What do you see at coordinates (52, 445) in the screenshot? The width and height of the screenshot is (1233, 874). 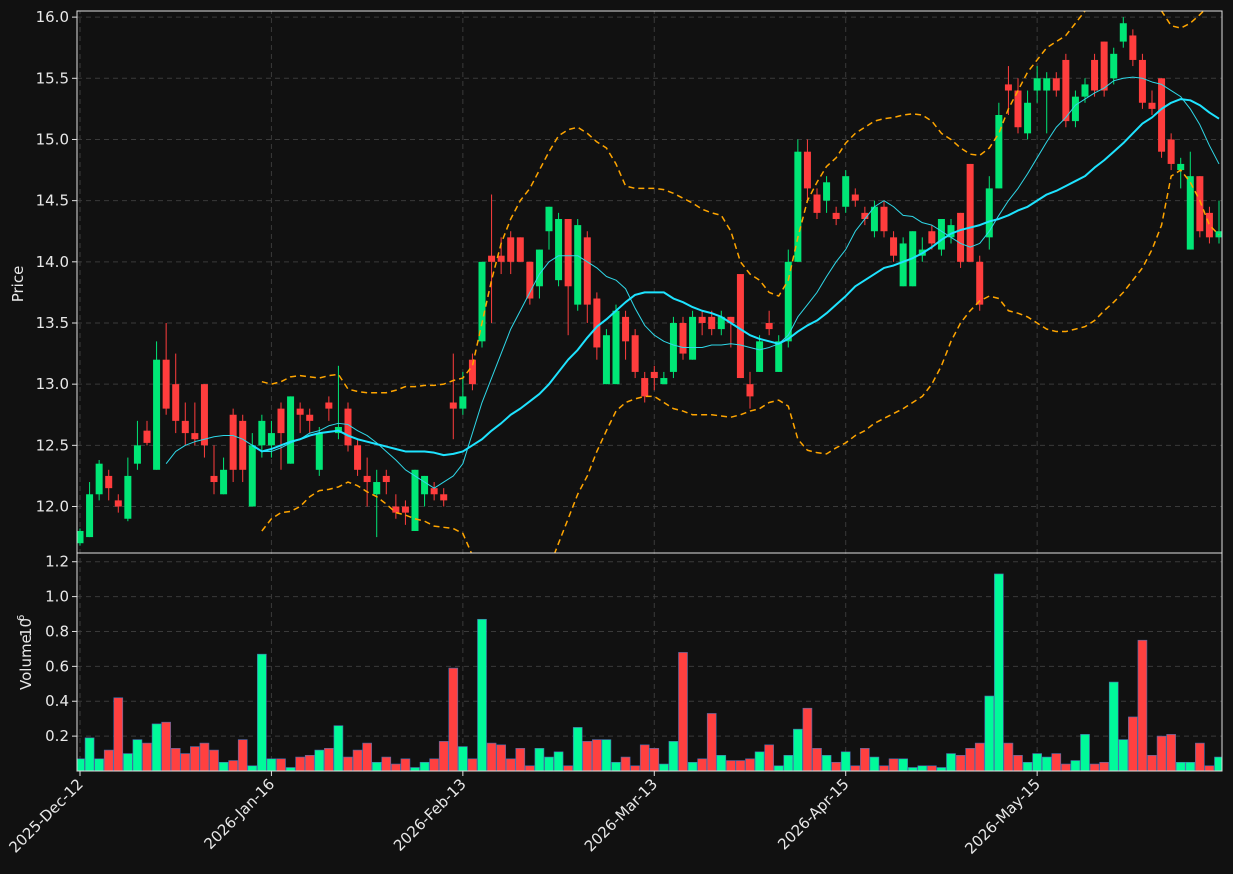 I see `y-tick-label: 12.5` at bounding box center [52, 445].